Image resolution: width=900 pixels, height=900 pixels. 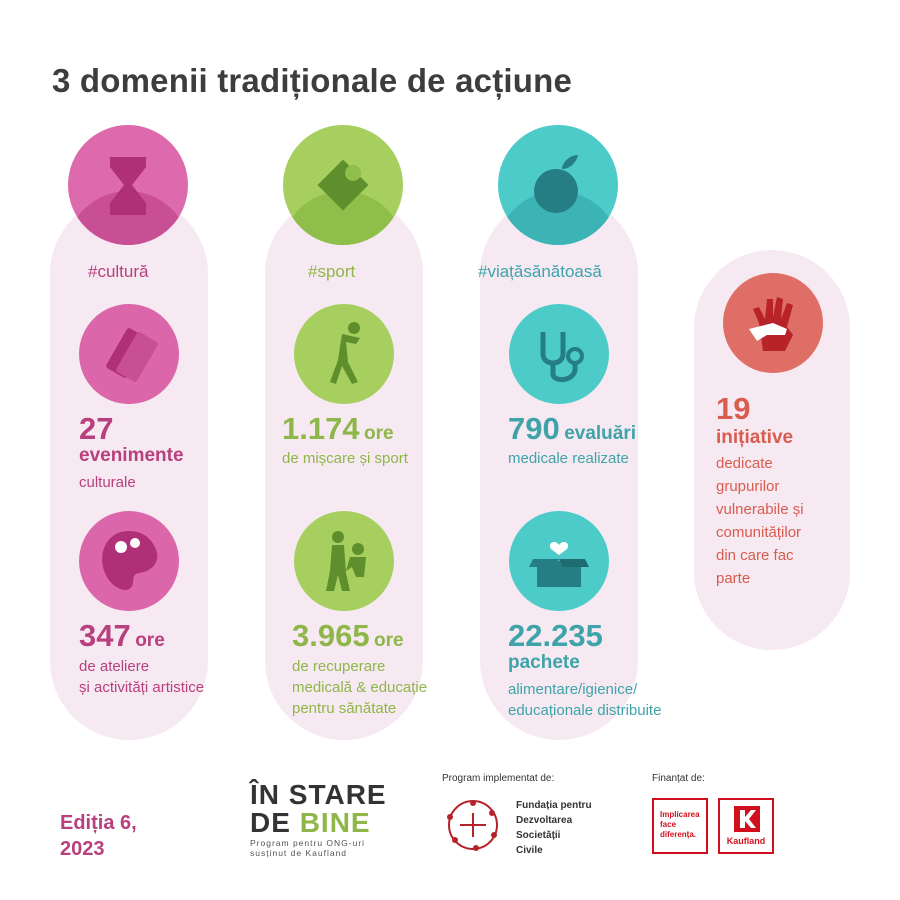 I want to click on recovery-desc3: pentru sănătate, so click(x=344, y=708).